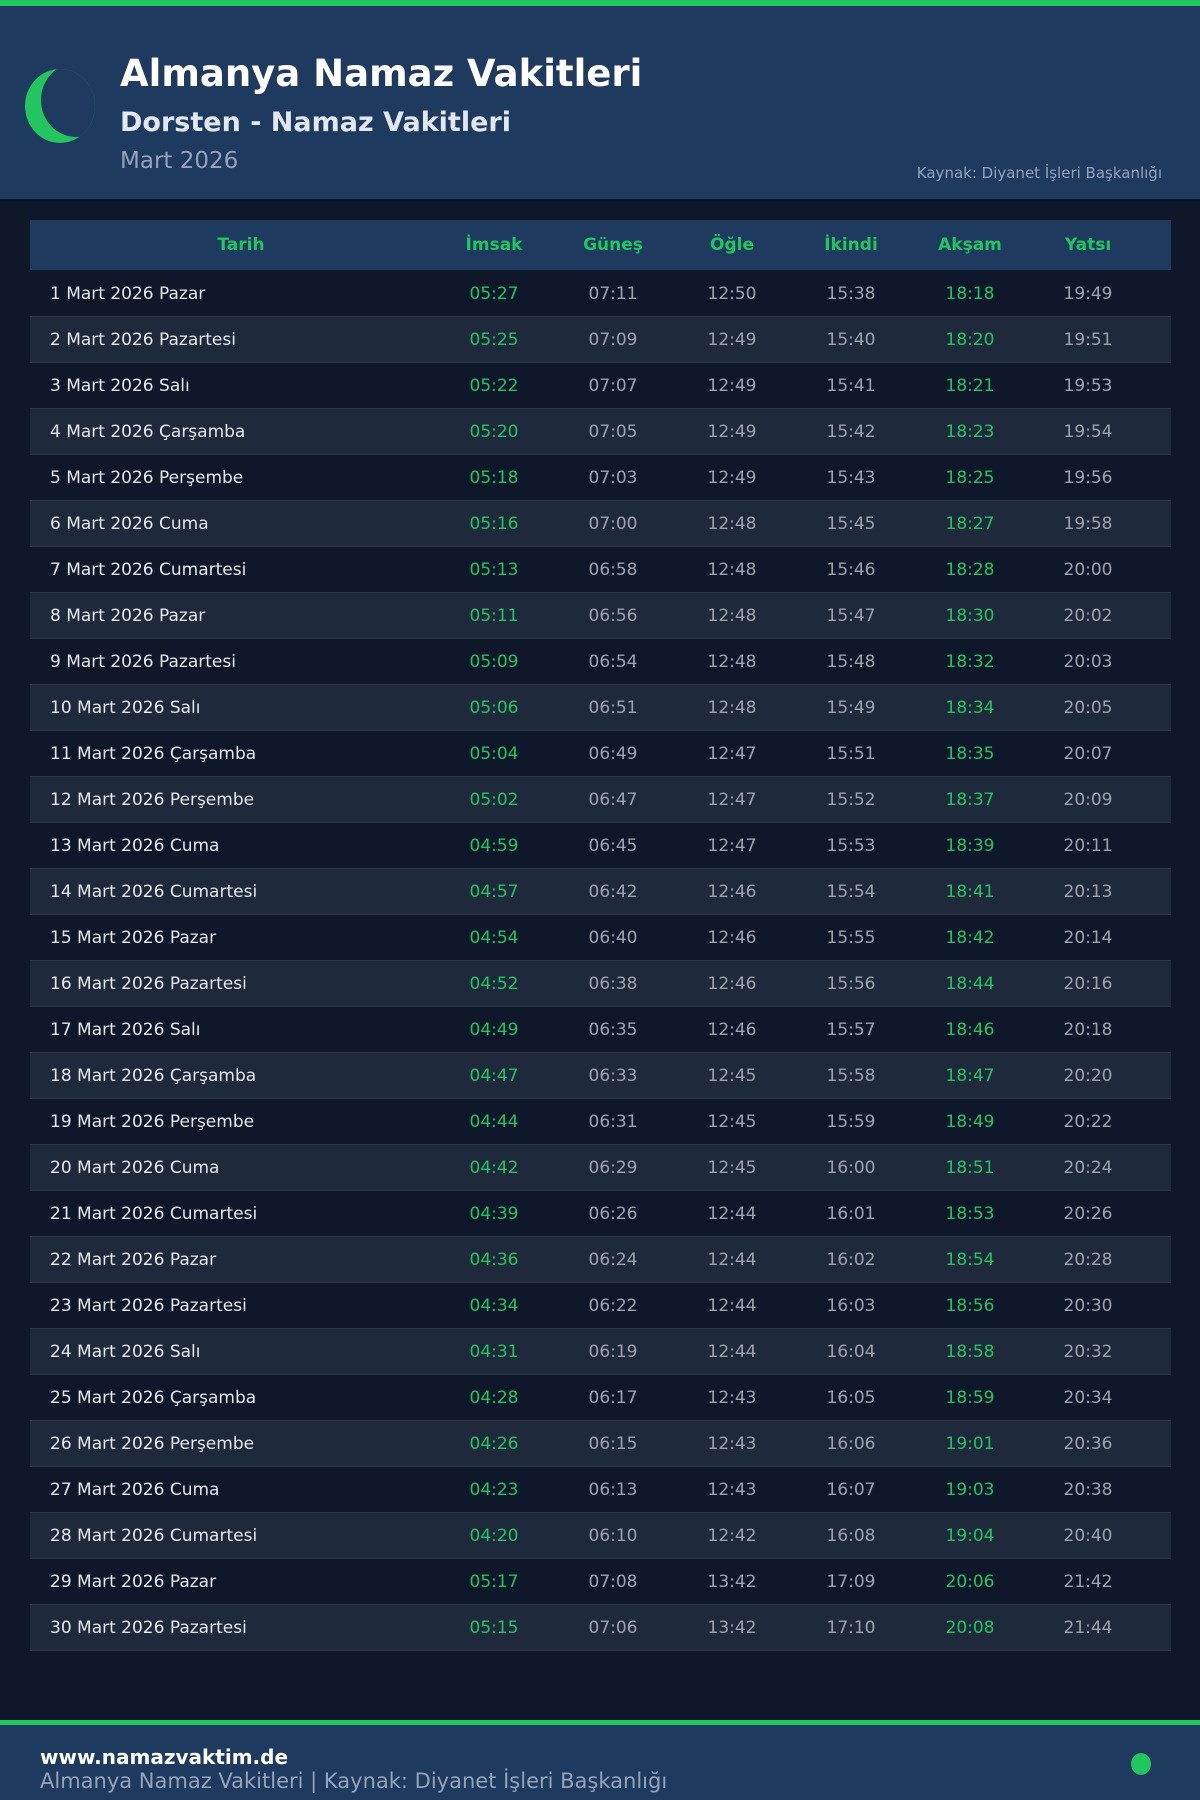 The width and height of the screenshot is (1200, 1800). Describe the element at coordinates (494, 1030) in the screenshot. I see `cell-imsak: 04:49` at that location.